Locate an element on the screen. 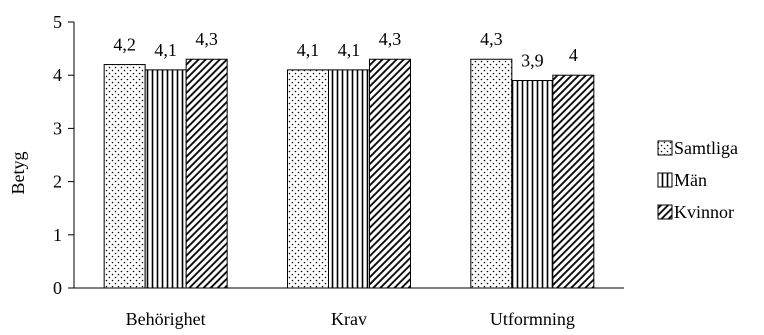 This screenshot has width=764, height=335. y-tick-label: 2 is located at coordinates (57, 182).